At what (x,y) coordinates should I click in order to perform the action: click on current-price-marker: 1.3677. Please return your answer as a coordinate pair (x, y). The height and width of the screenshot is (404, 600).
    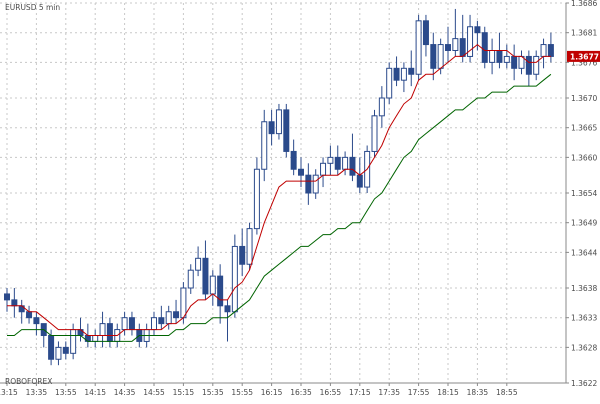
    Looking at the image, I should click on (583, 56).